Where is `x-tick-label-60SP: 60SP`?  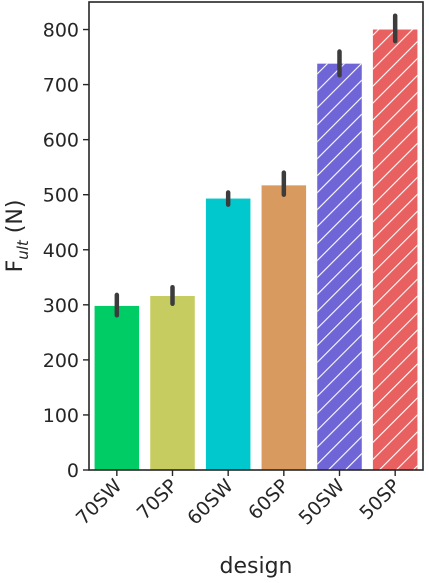 x-tick-label-60SP: 60SP is located at coordinates (268, 499).